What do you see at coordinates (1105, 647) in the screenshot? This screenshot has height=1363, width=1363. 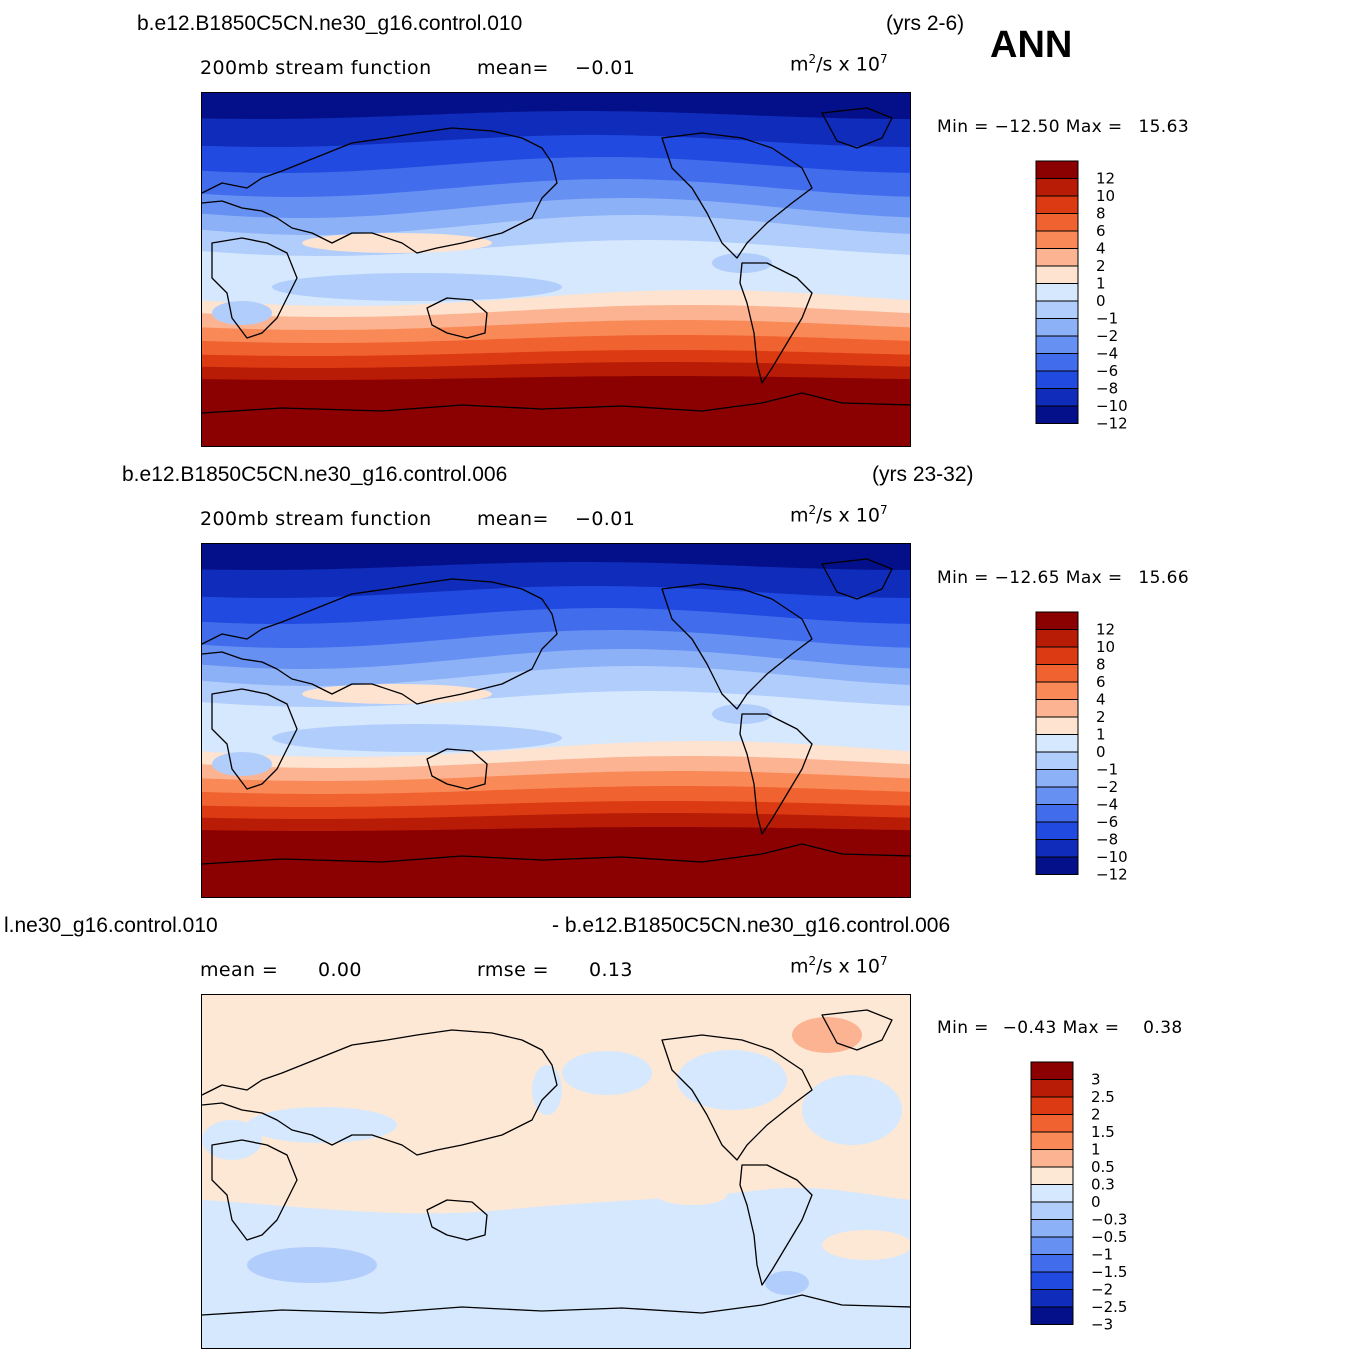 I see `colorbar-label: 10` at bounding box center [1105, 647].